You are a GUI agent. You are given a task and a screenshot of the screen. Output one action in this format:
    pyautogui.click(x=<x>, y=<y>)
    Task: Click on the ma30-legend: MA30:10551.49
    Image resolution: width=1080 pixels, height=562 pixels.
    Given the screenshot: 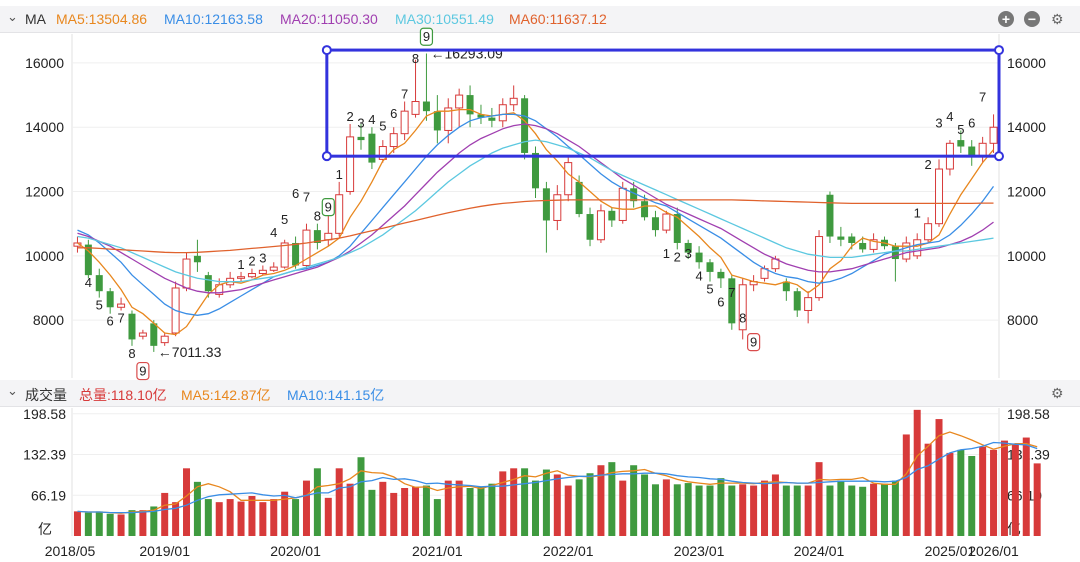 What is the action you would take?
    pyautogui.click(x=444, y=19)
    